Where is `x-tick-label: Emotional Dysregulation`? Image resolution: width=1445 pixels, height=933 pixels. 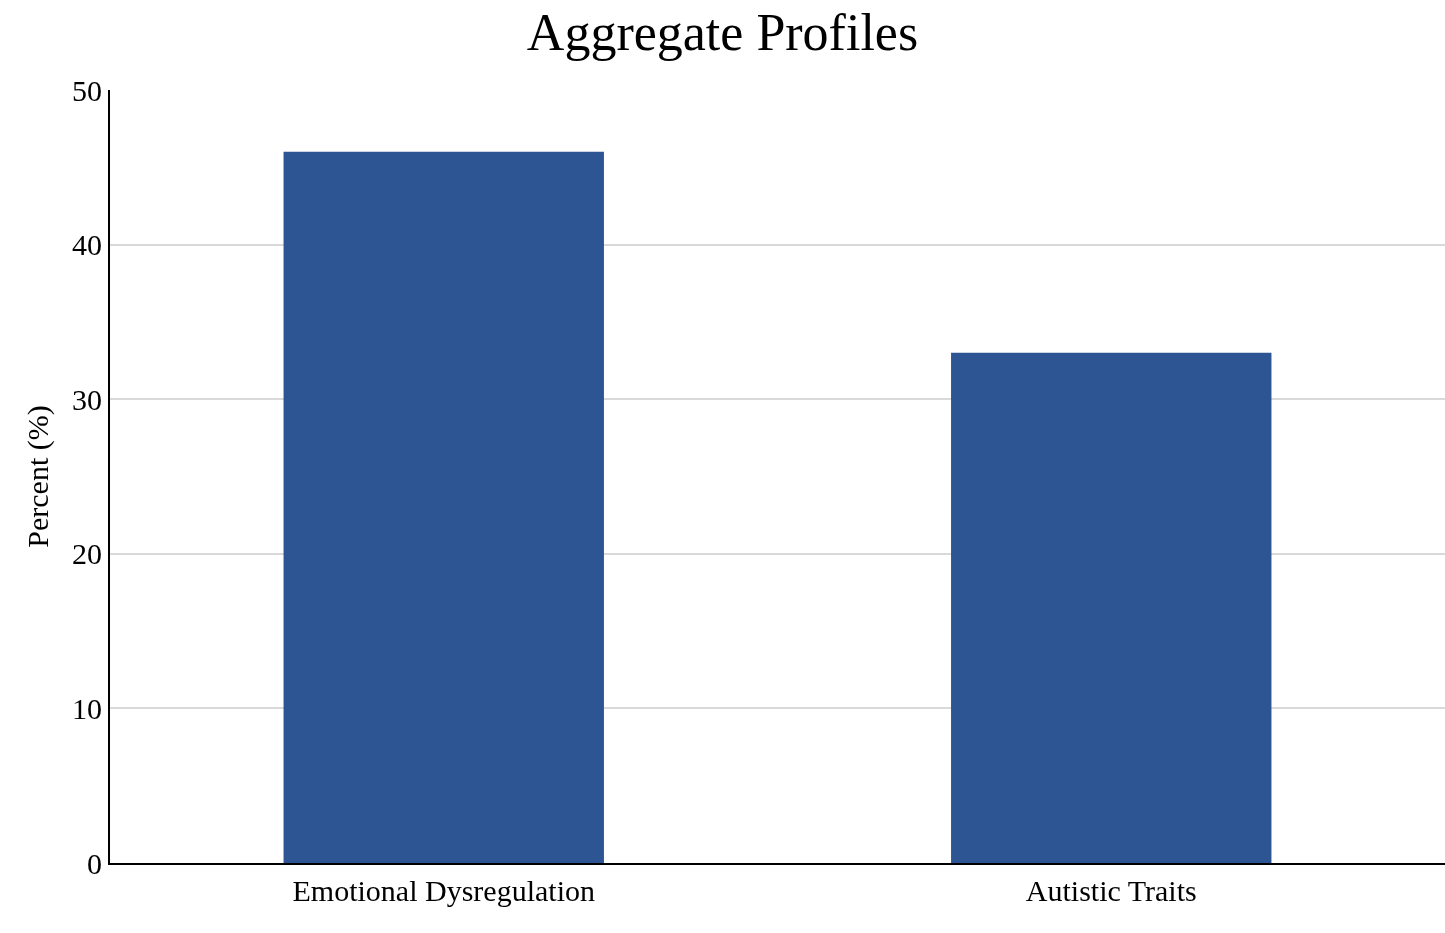 x-tick-label: Emotional Dysregulation is located at coordinates (443, 890).